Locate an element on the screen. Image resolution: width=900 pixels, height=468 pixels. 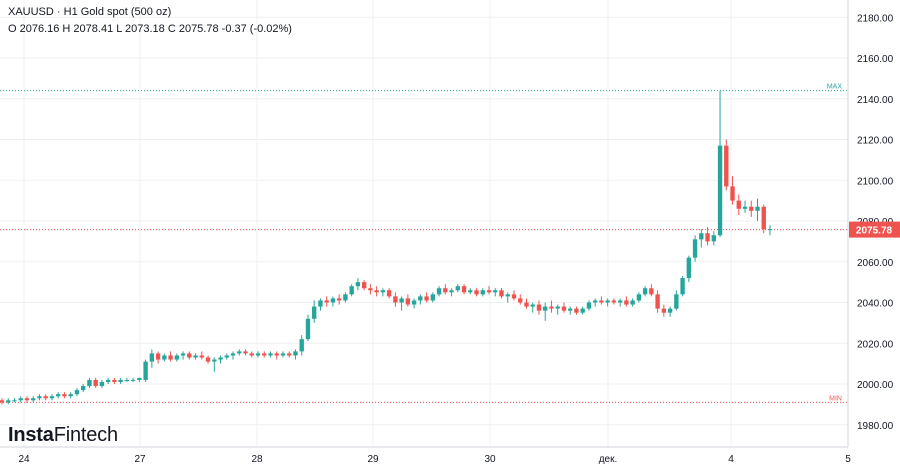
y-tick-label: 2120.00 is located at coordinates (875, 141).